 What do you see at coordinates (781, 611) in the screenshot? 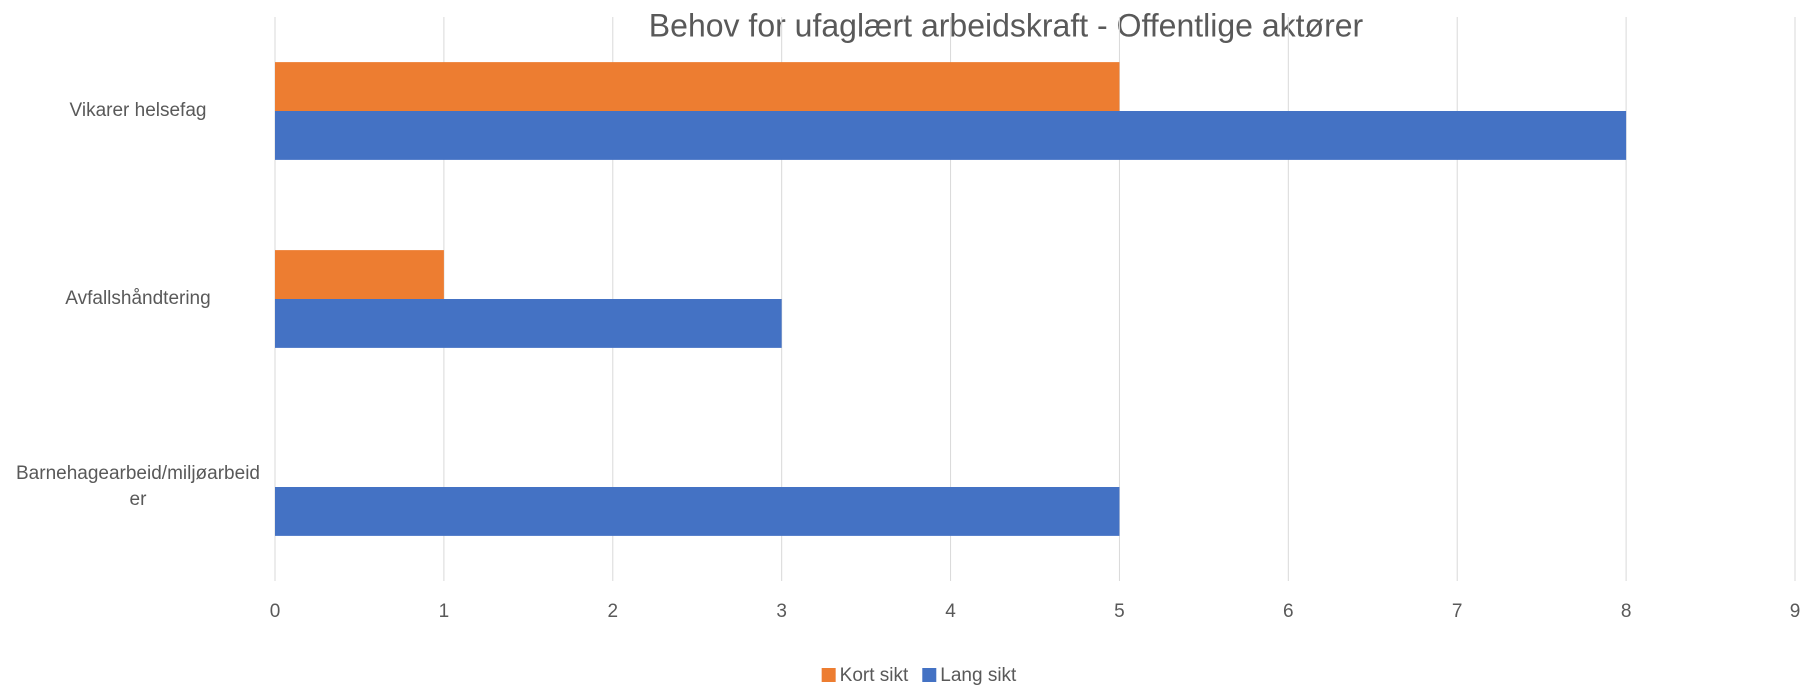
I see `x-tick-label: 3` at bounding box center [781, 611].